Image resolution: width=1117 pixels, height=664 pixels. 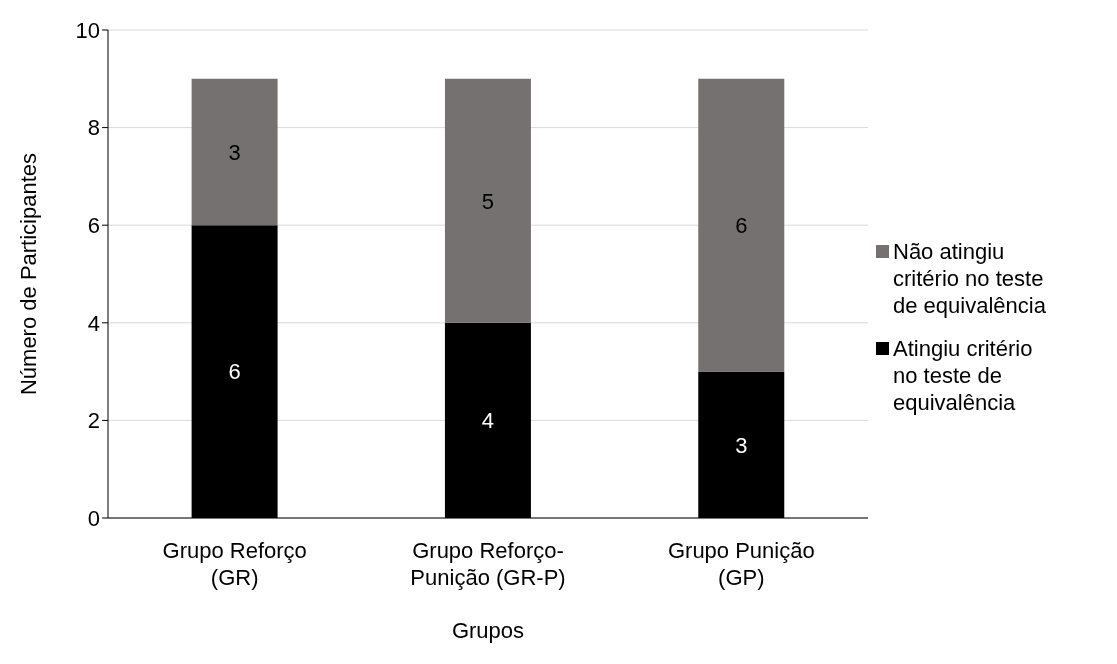 I want to click on y-tick-label: 0, so click(x=93, y=518).